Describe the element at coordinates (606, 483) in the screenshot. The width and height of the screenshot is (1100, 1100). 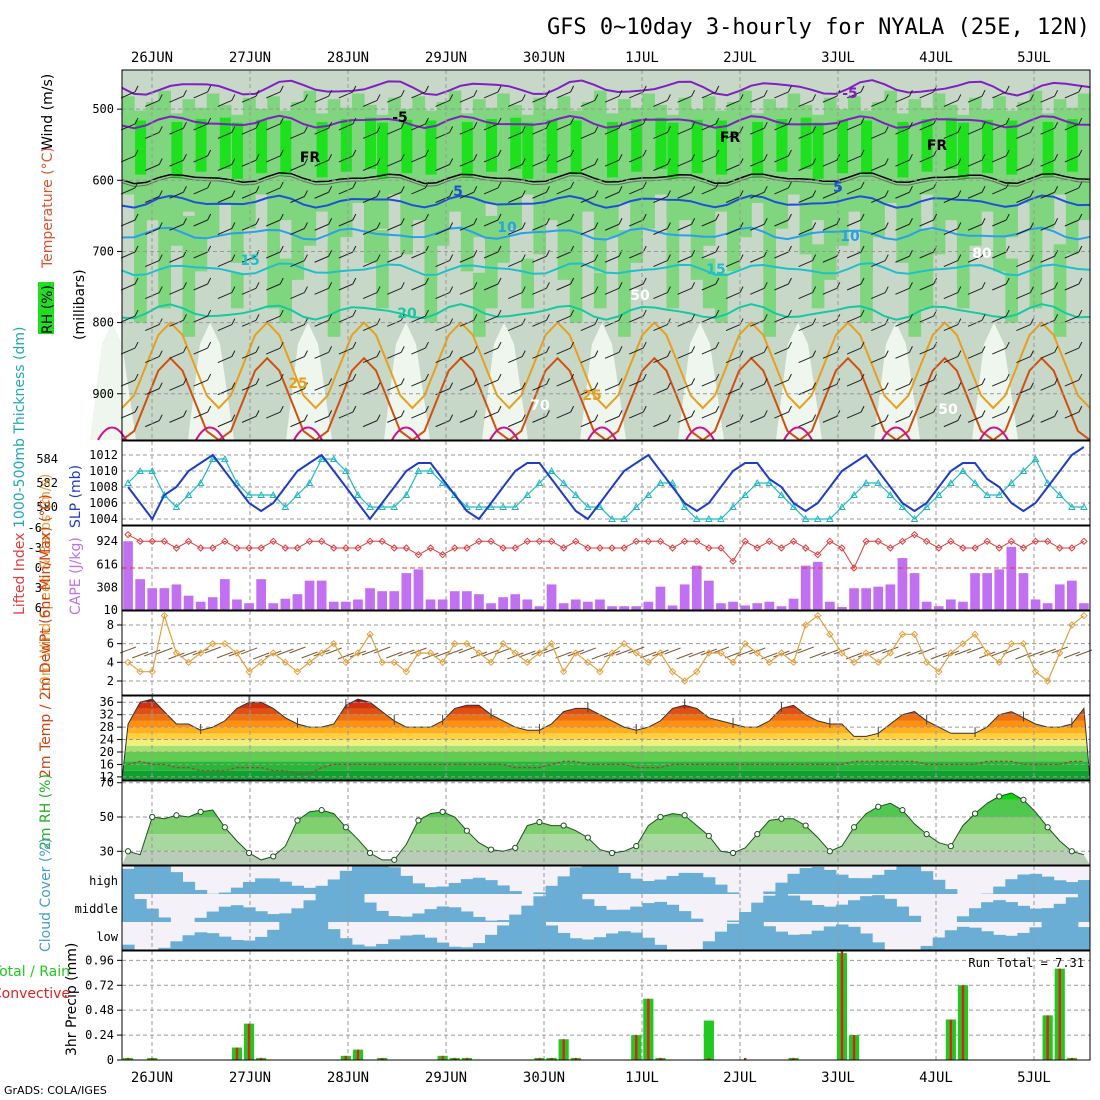
I see `slp-frame` at that location.